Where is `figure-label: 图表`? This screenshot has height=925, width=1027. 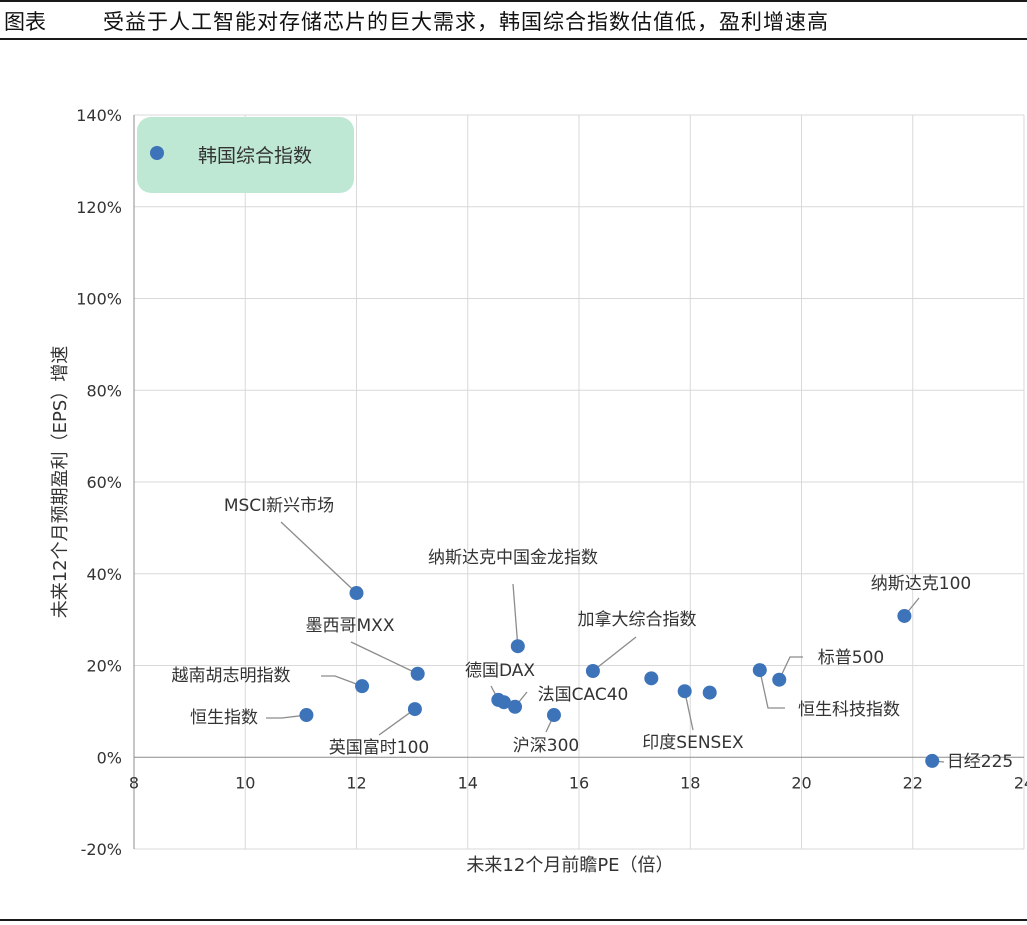
figure-label: 图表 is located at coordinates (25, 22).